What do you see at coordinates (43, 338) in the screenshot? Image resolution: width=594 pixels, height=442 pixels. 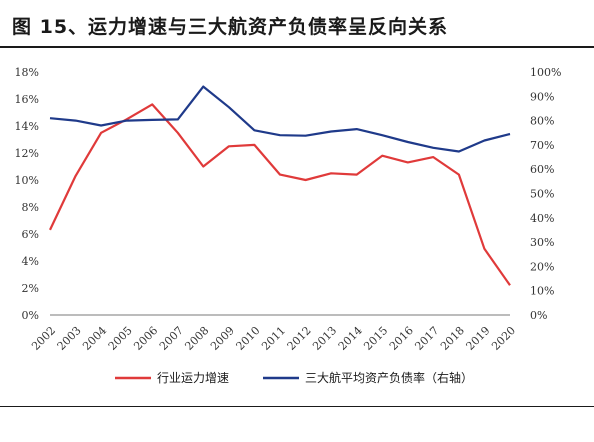 I see `x-tick-label: 2002` at bounding box center [43, 338].